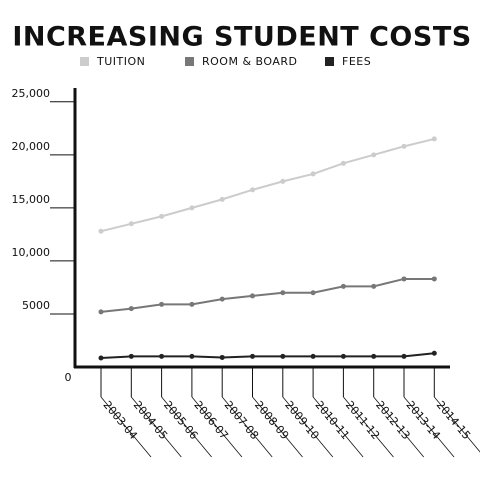 Image resolution: width=480 pixels, height=480 pixels. What do you see at coordinates (31, 93) in the screenshot?
I see `y-tick-label: 25,000` at bounding box center [31, 93].